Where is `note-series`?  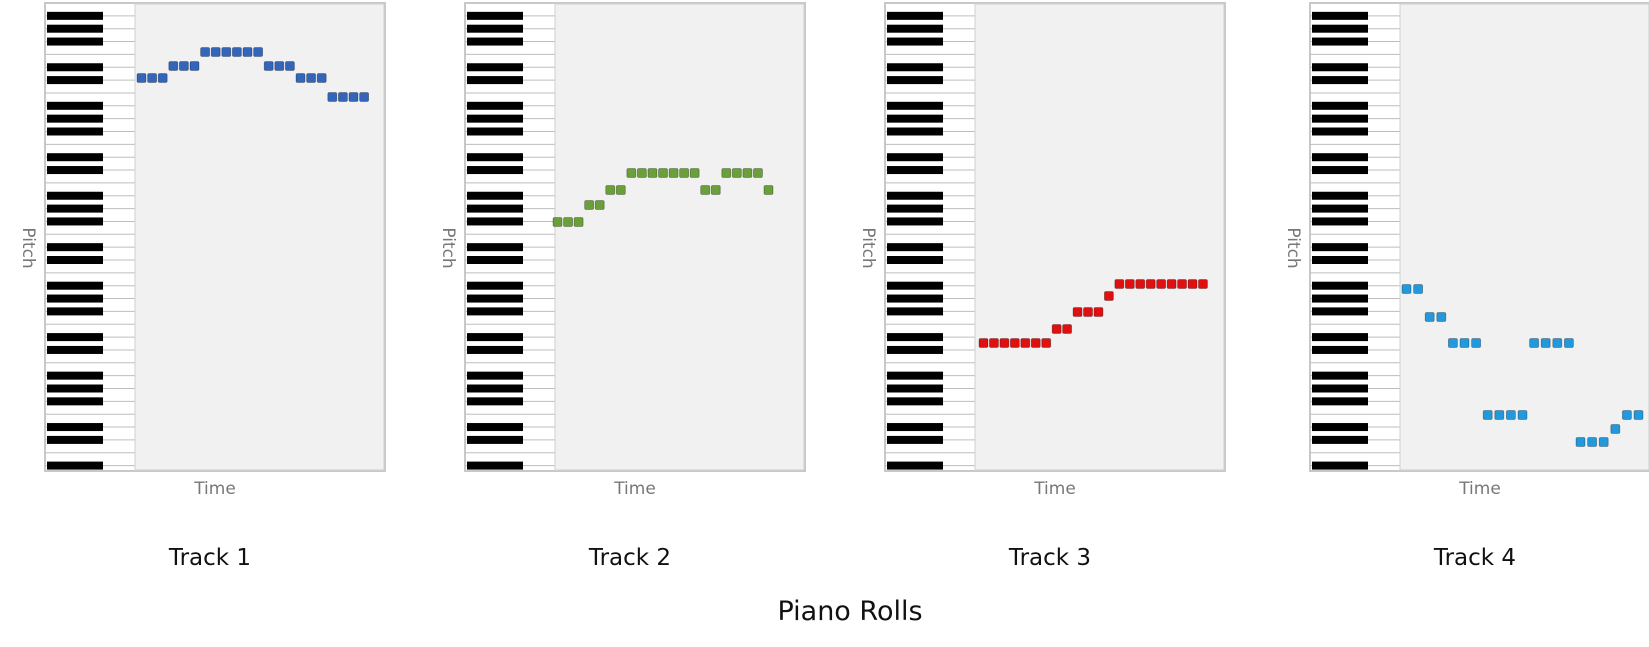 note-series is located at coordinates (253, 74).